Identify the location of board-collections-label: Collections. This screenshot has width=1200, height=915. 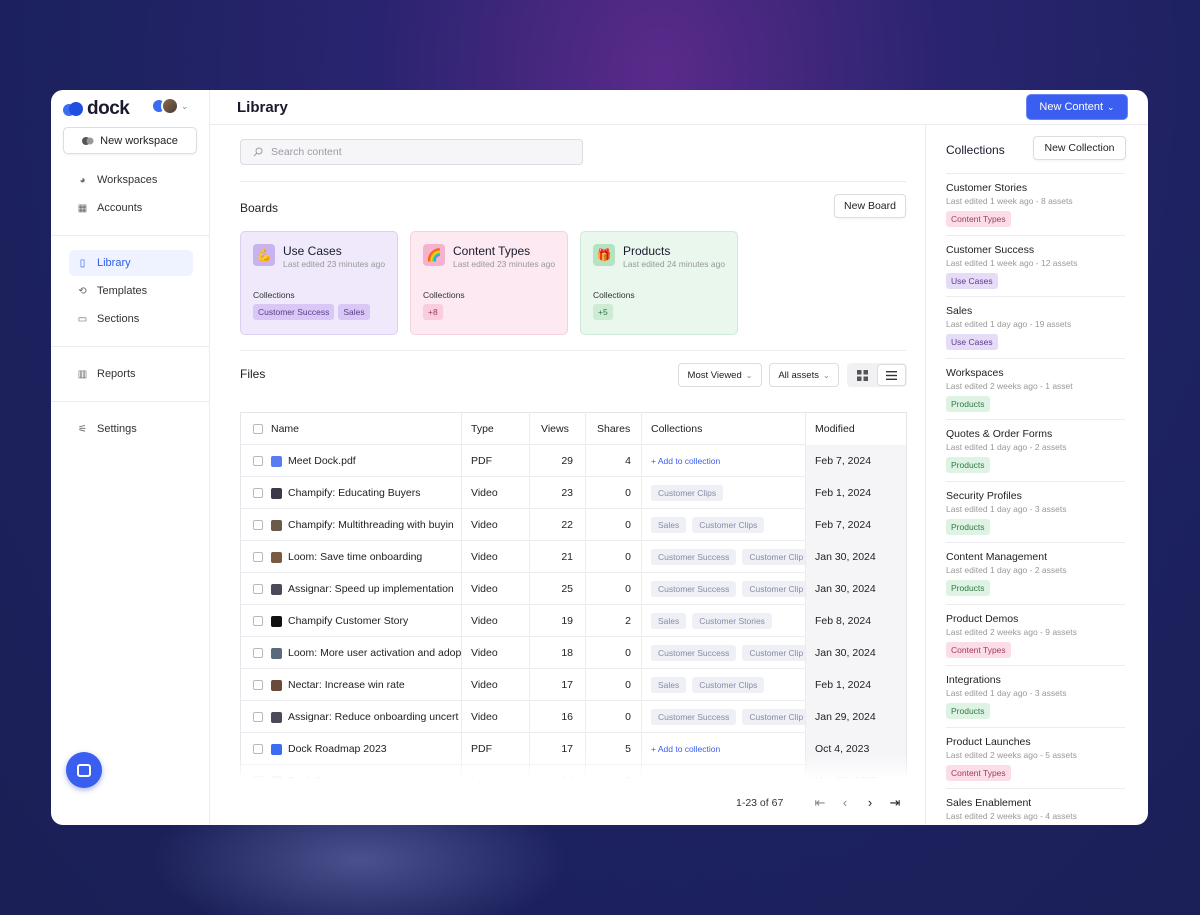
(274, 295).